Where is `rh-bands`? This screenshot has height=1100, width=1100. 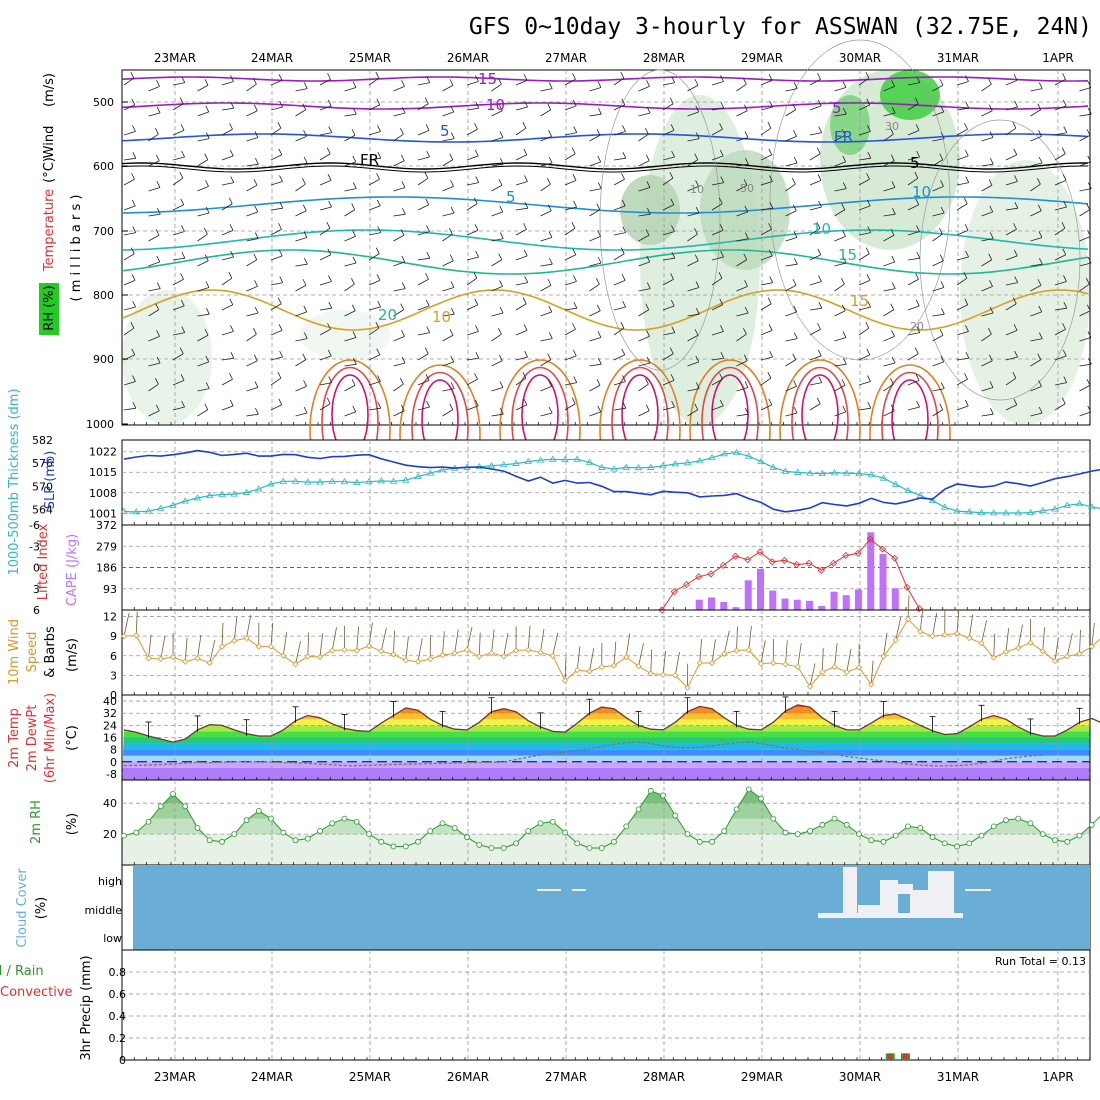 rh-bands is located at coordinates (606, 827).